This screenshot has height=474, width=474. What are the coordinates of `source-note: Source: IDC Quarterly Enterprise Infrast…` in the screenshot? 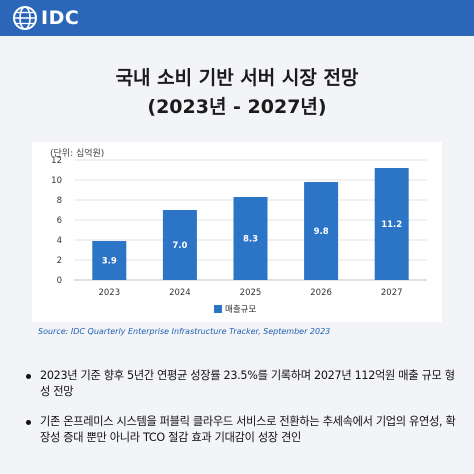 It's located at (184, 331).